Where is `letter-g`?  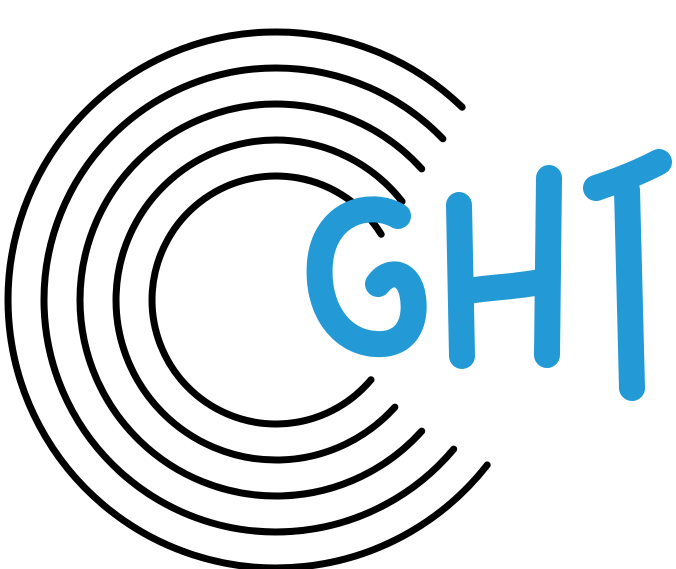
letter-g is located at coordinates (366, 277).